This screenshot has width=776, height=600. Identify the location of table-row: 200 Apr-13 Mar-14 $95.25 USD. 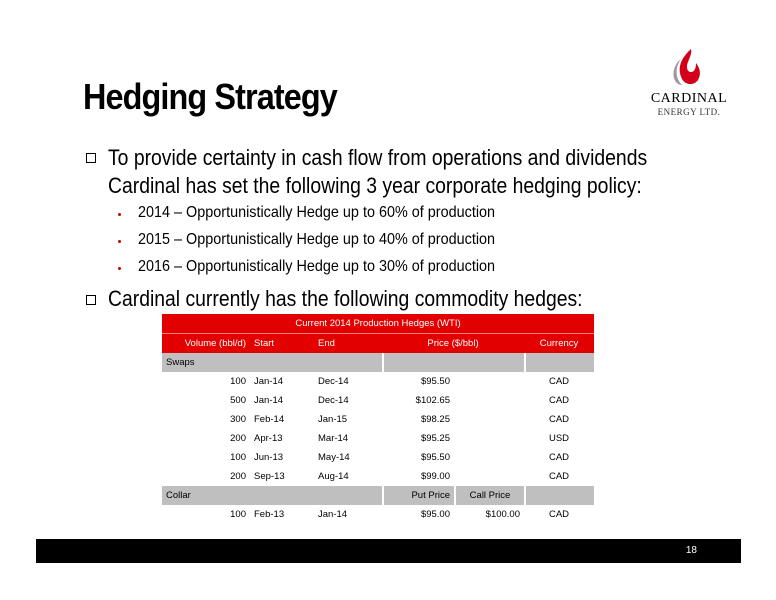
(400, 438).